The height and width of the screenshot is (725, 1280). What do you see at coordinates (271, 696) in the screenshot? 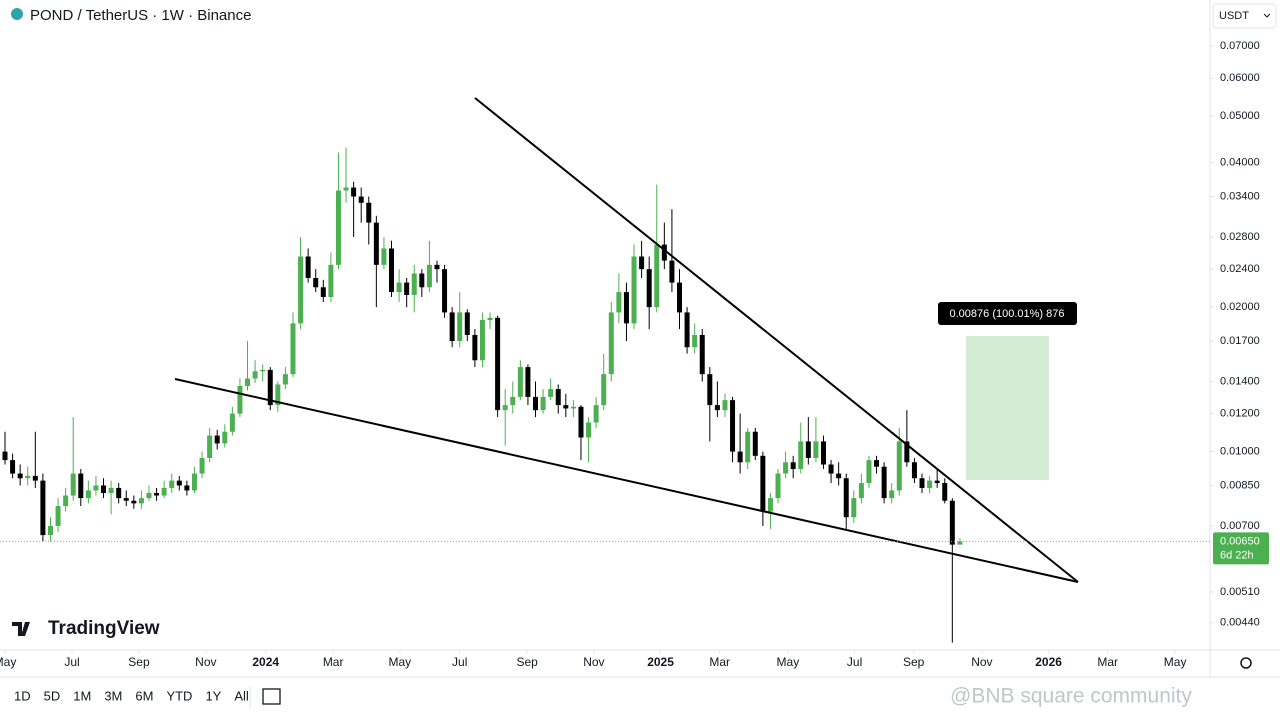
I see `calendar-icon` at bounding box center [271, 696].